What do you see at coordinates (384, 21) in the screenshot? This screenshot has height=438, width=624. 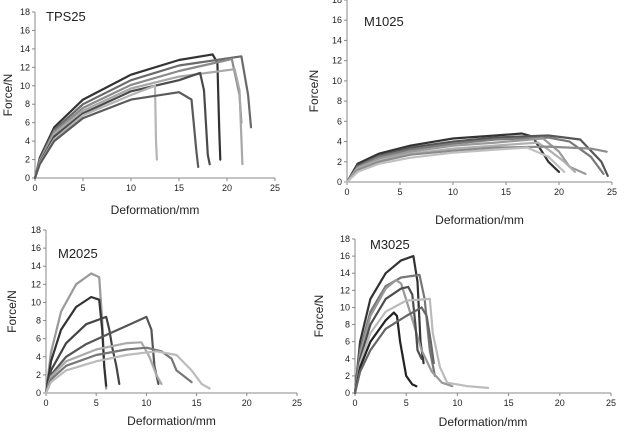 I see `panel-title: M1025` at bounding box center [384, 21].